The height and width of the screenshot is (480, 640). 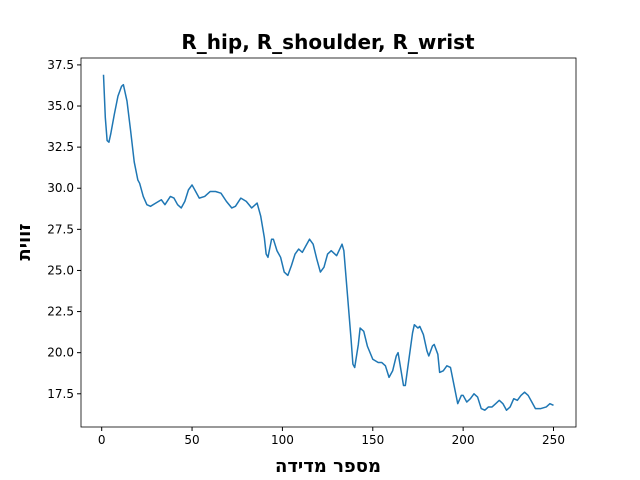 I want to click on y-tick-label: 27.5, so click(x=60, y=229).